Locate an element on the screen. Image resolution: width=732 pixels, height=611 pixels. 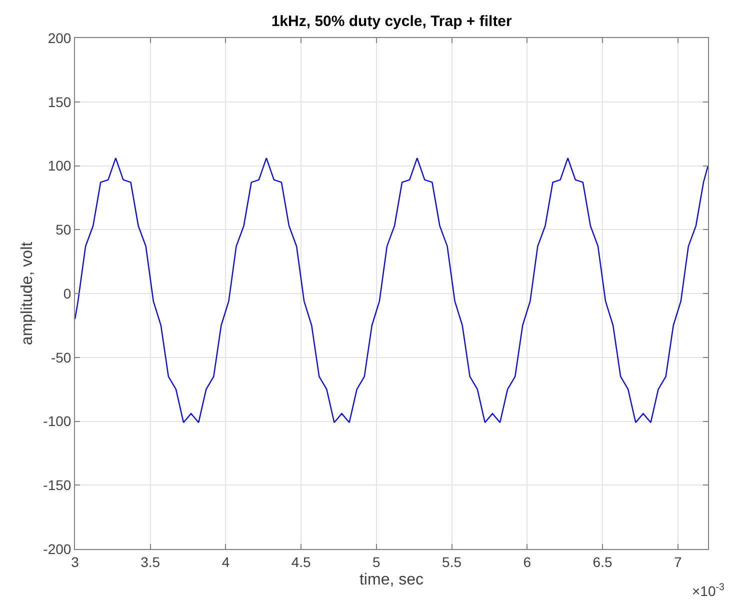
x-tick-label: 5.5 is located at coordinates (452, 562).